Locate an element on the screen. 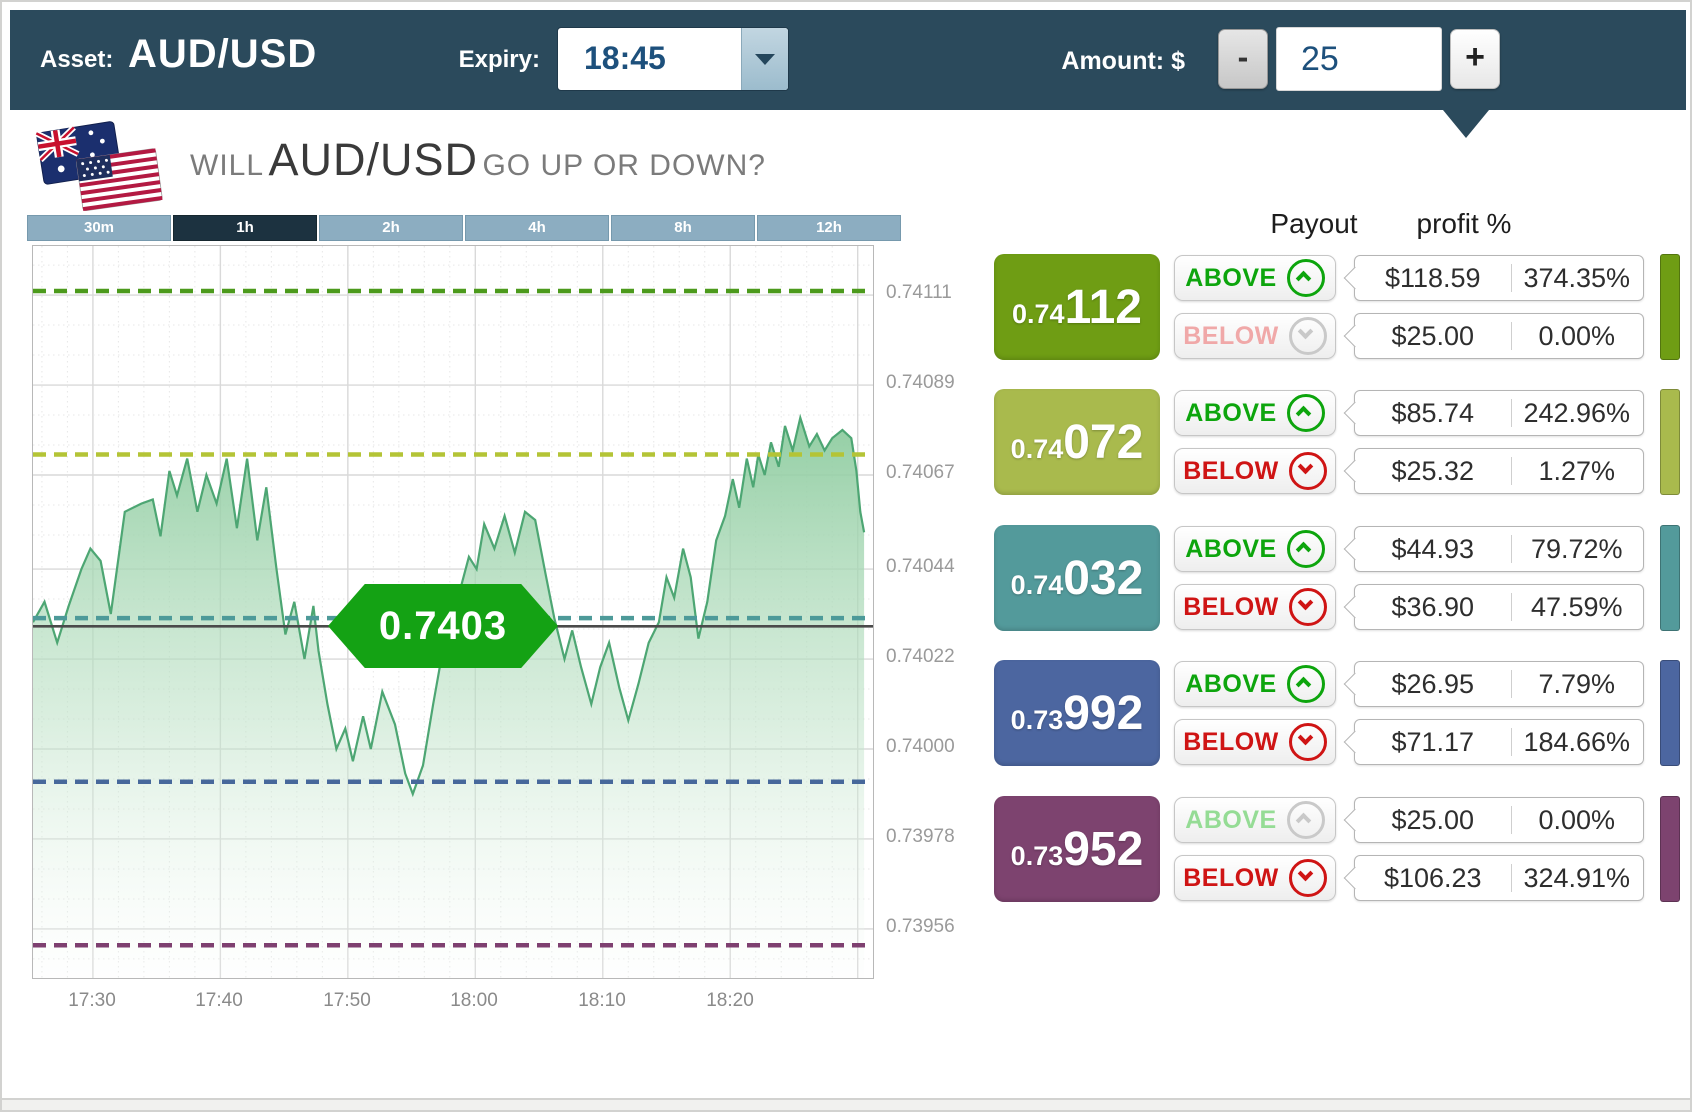 This screenshot has width=1692, height=1112. amount-input is located at coordinates (1359, 59).